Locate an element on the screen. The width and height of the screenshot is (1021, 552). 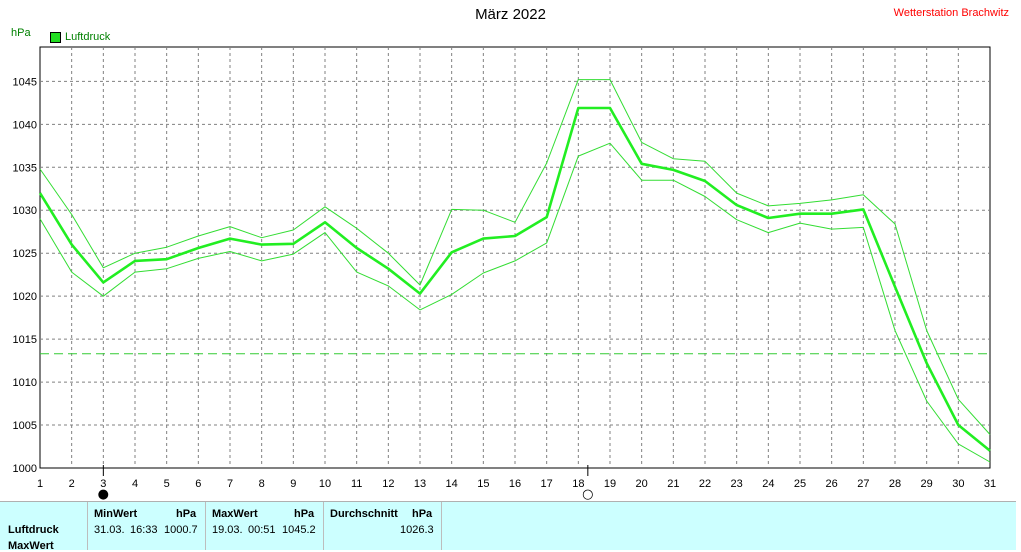
x-tick-label-12: 12 is located at coordinates (388, 484).